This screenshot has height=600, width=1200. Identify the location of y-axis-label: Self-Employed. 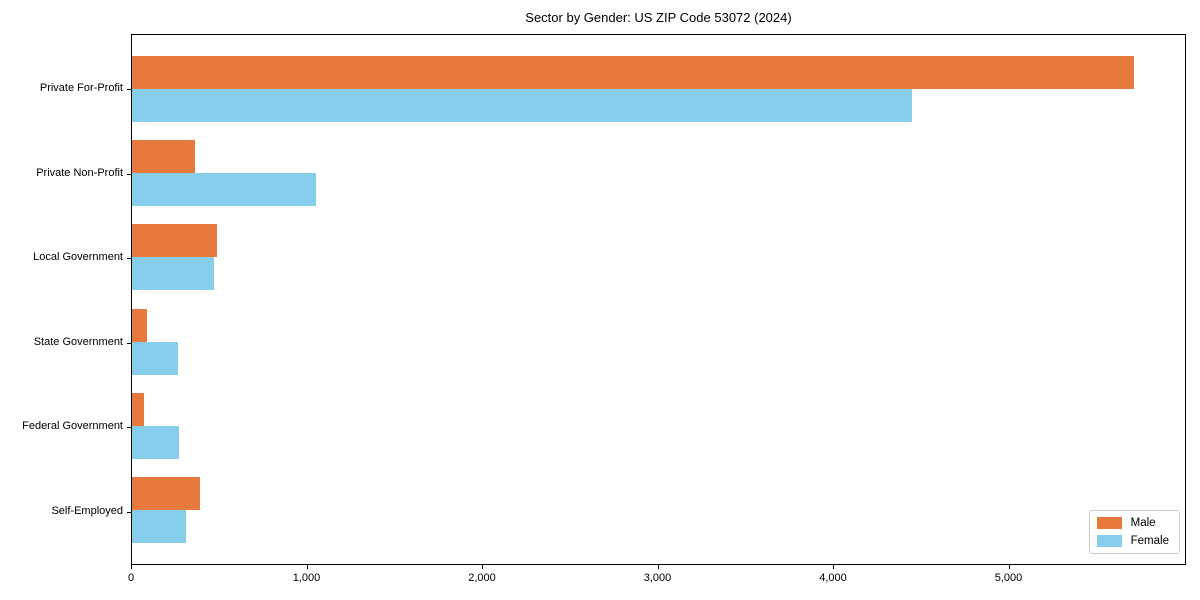
(87, 510).